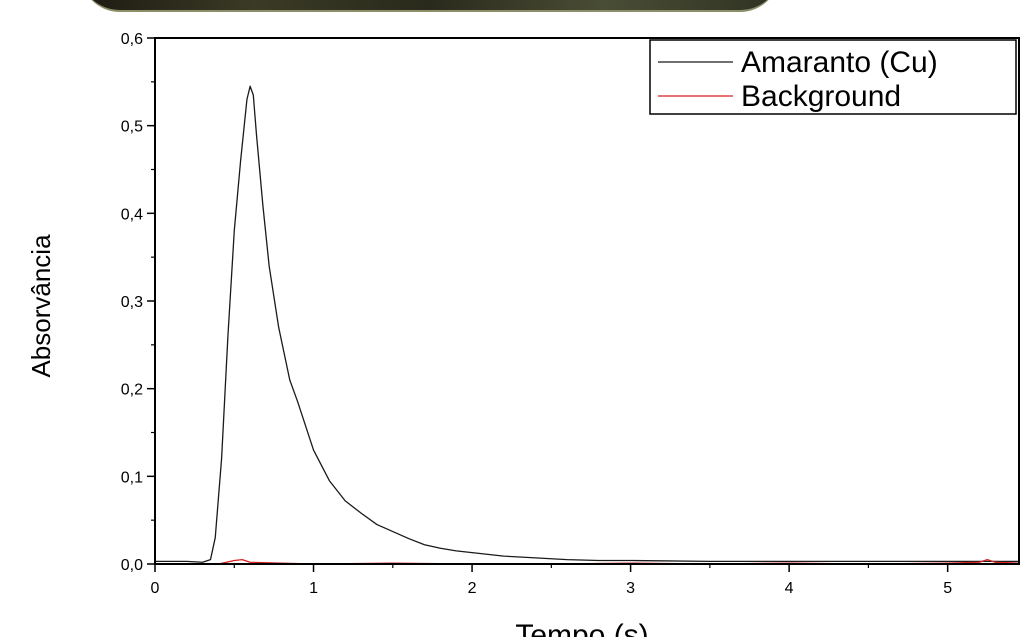  Describe the element at coordinates (313, 588) in the screenshot. I see `x-tick-label: 1` at that location.